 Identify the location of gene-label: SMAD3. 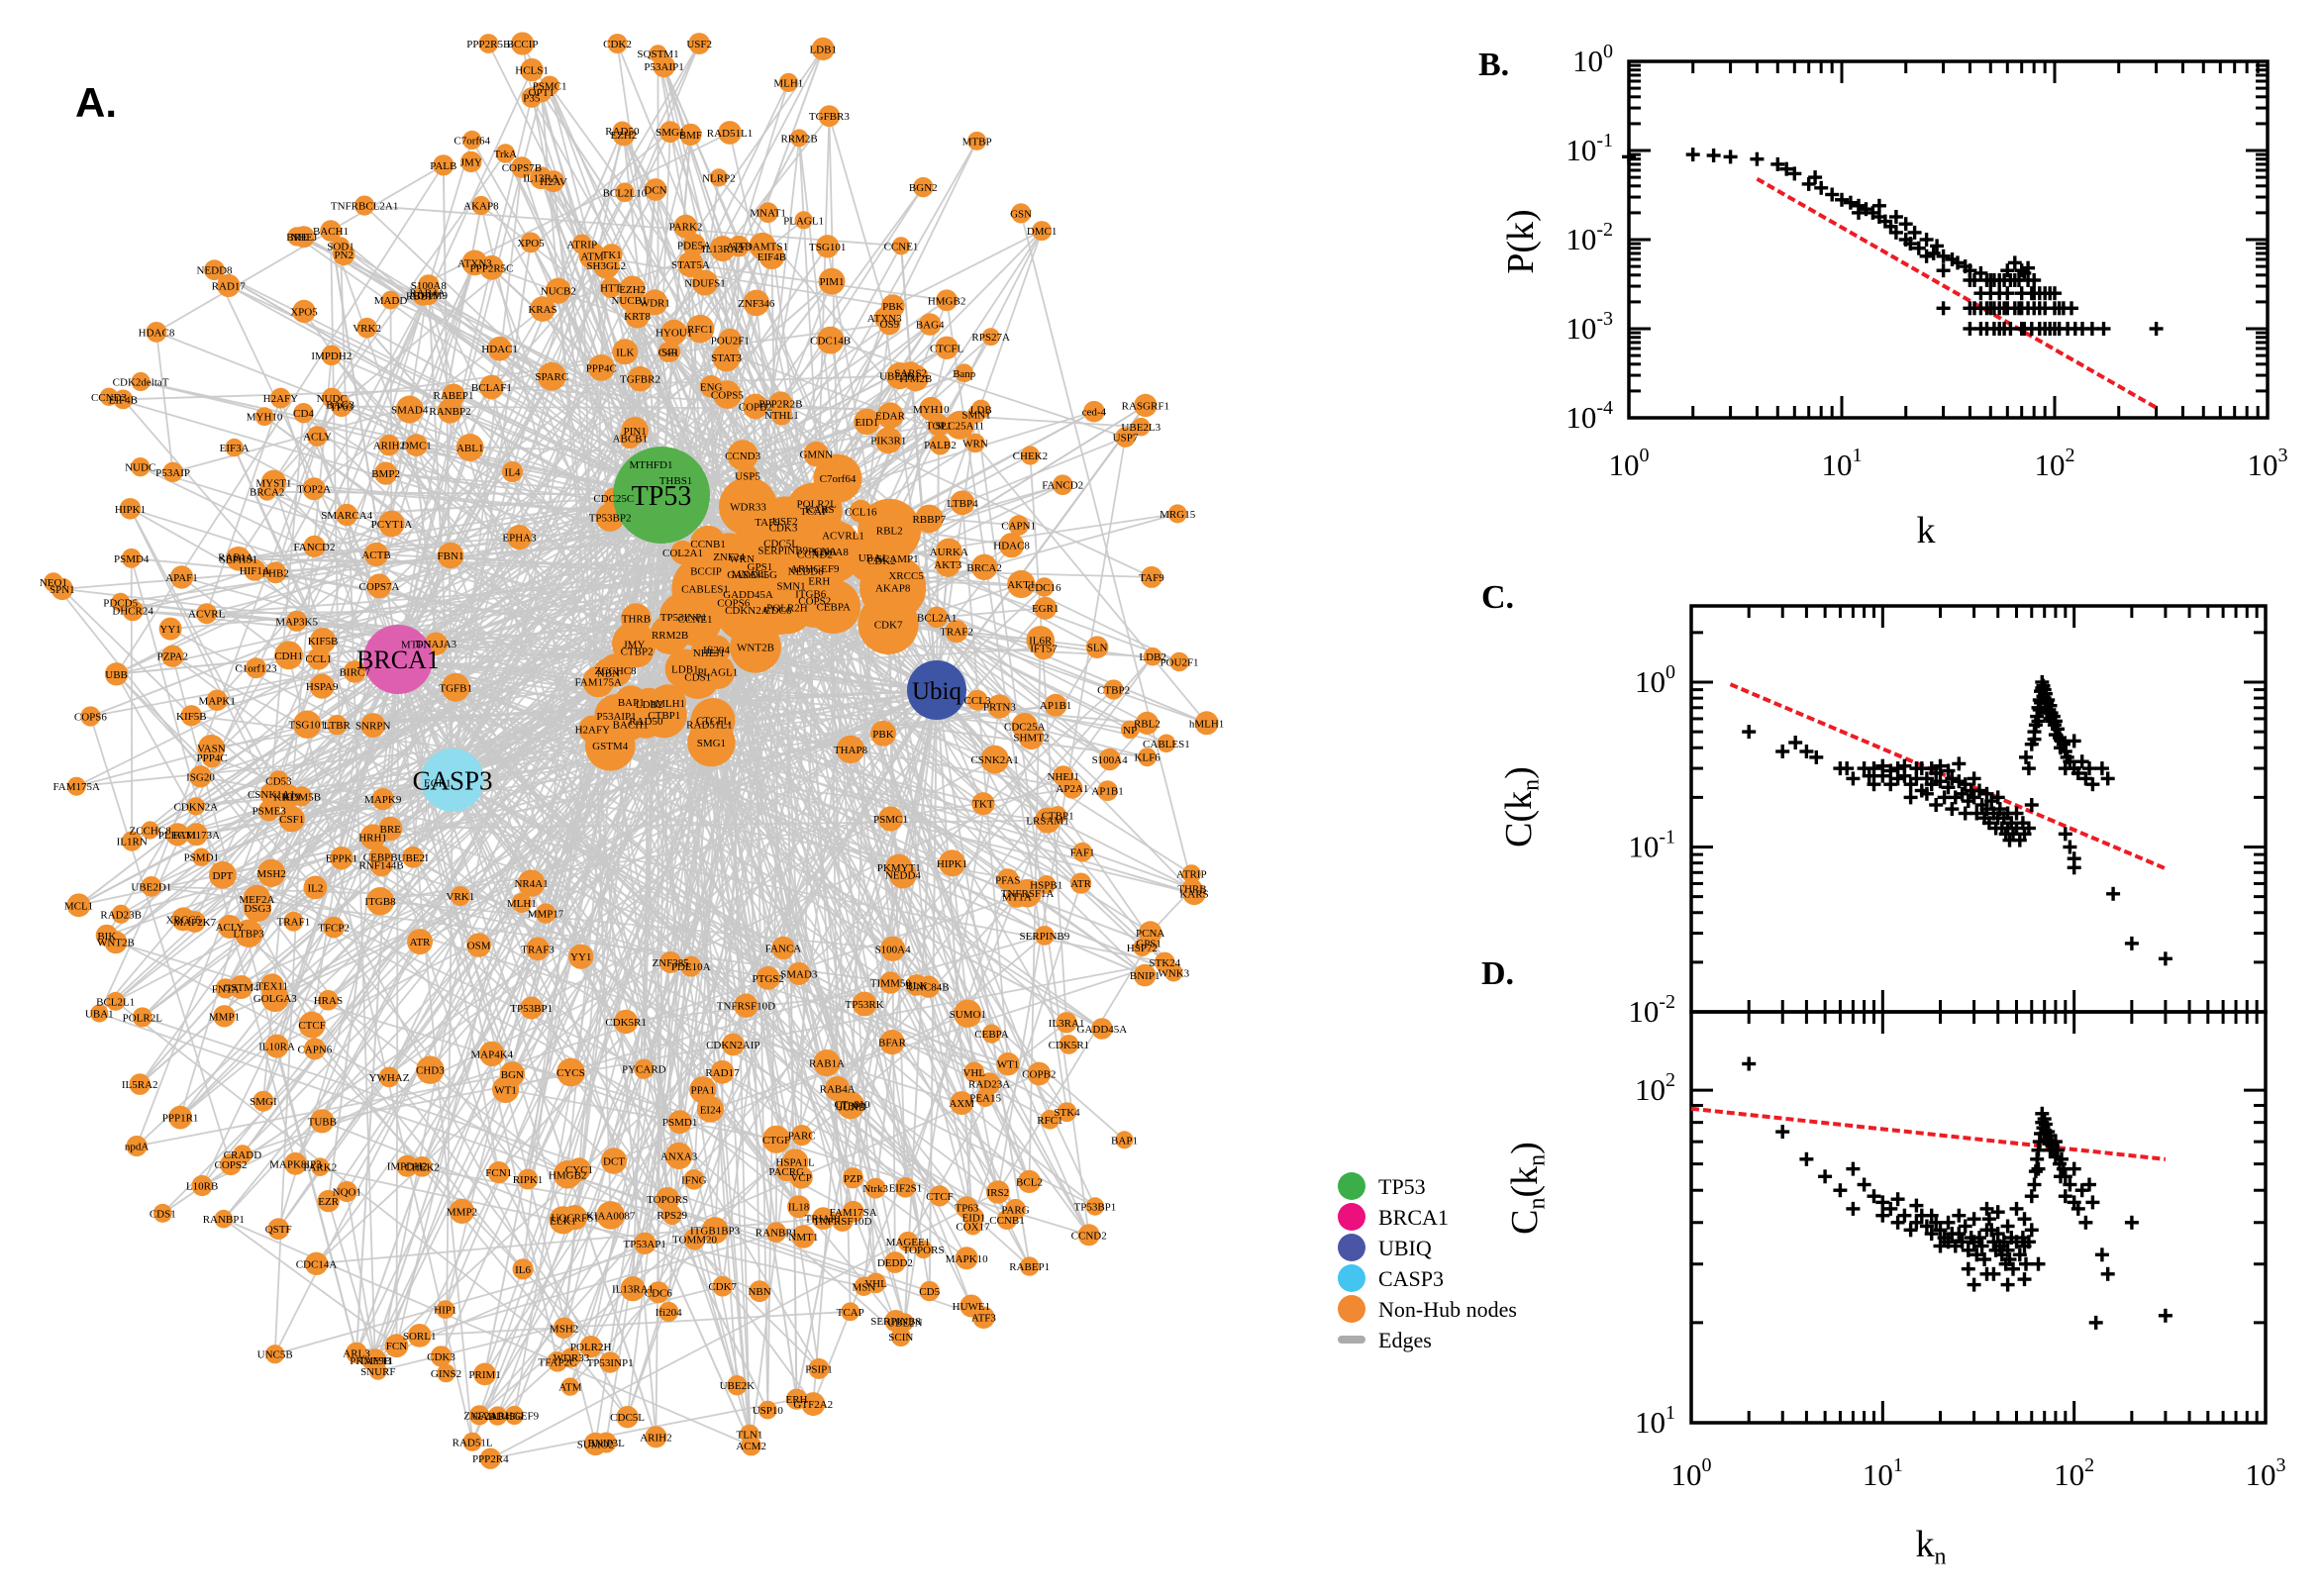
(799, 974).